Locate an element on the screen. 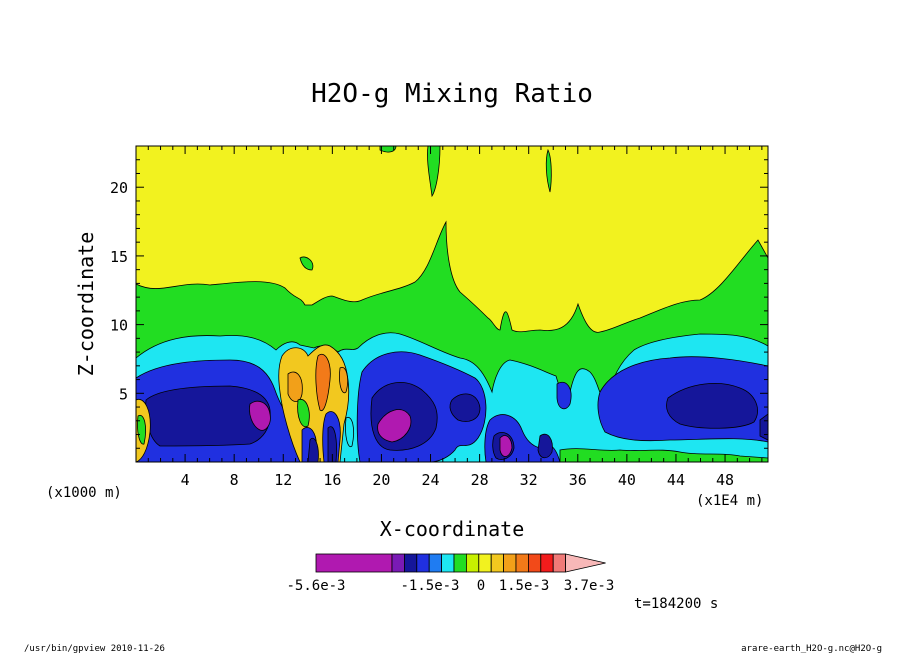  footer-left: /usr/bin/gpview 2010-11-26 is located at coordinates (94, 649).